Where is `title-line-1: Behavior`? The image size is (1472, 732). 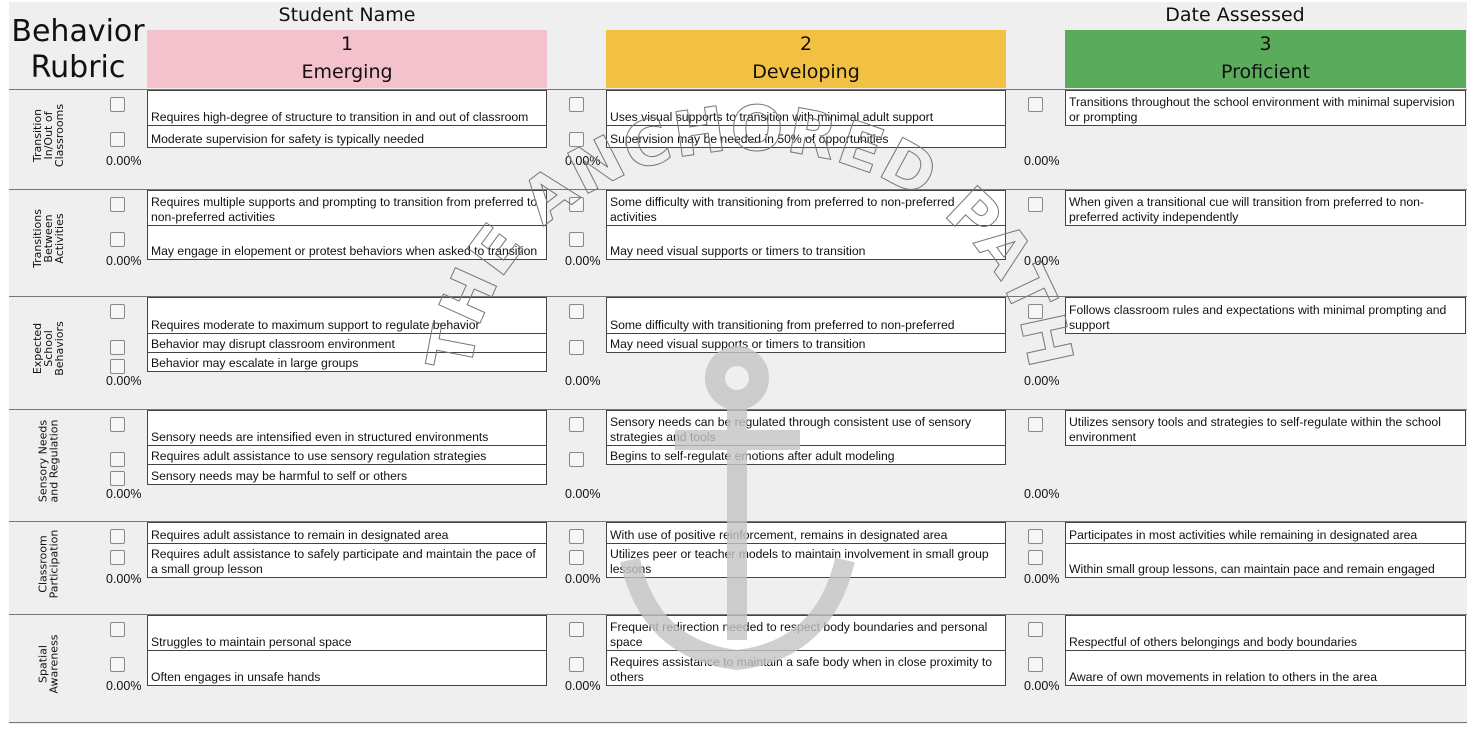 title-line-1: Behavior is located at coordinates (78, 31).